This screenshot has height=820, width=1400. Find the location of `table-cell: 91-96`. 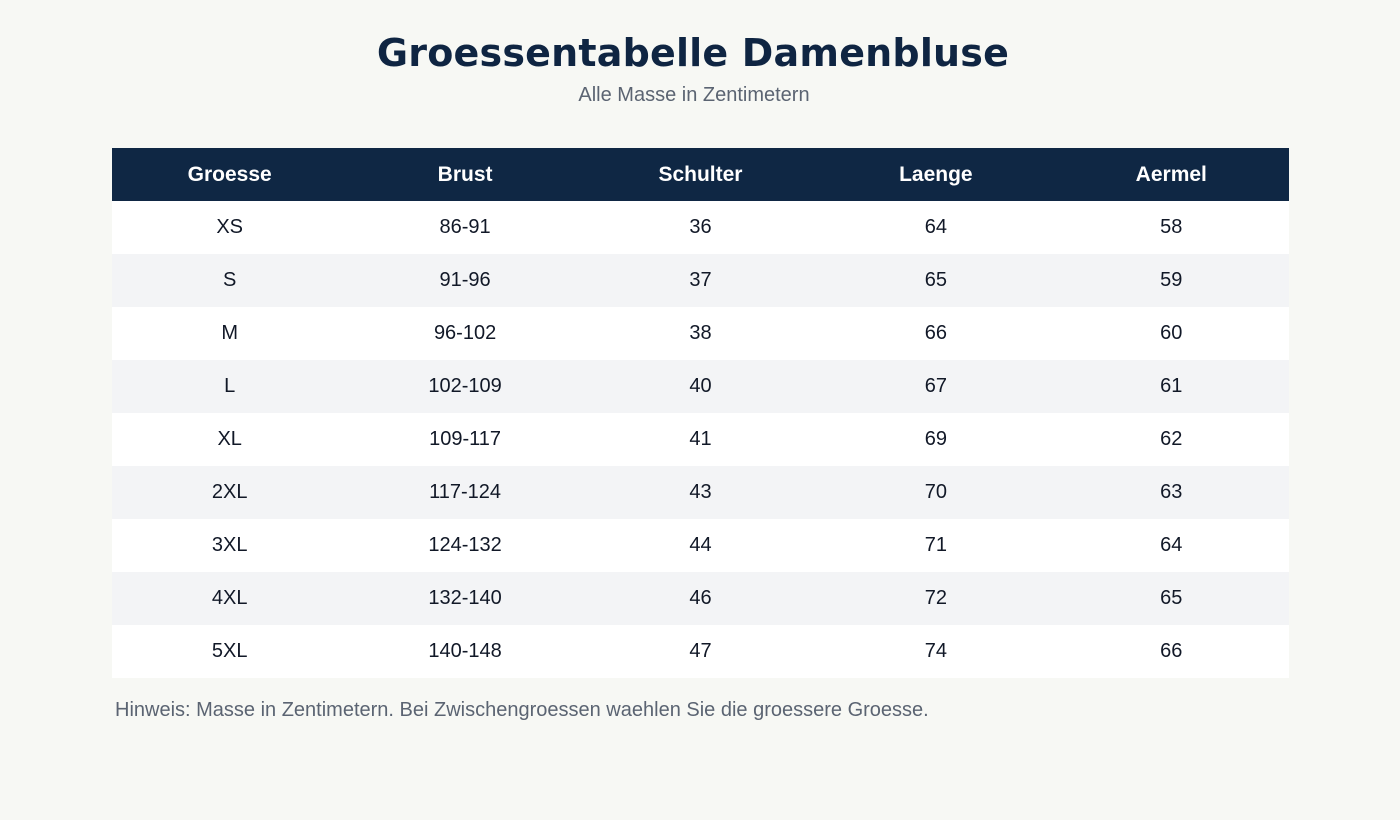

table-cell: 91-96 is located at coordinates (465, 280).